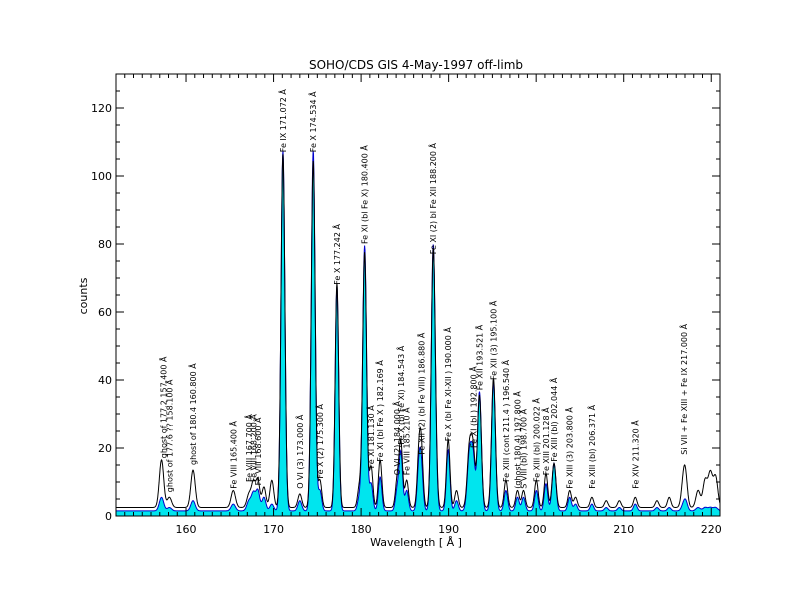  I want to click on y-tick-label: 80, so click(105, 244).